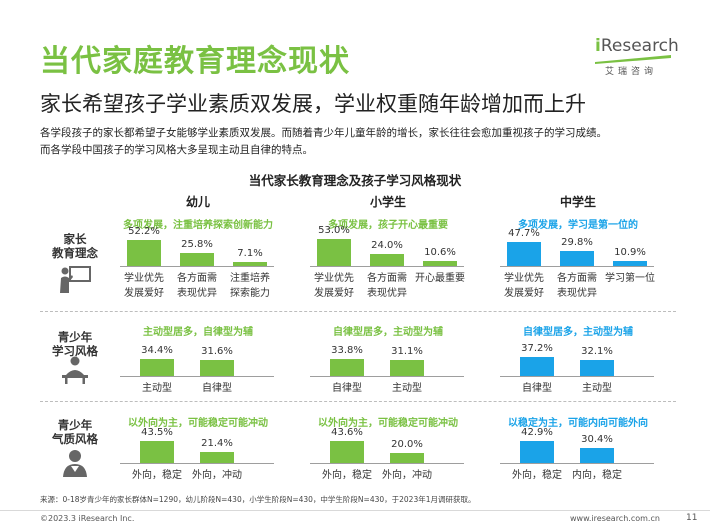 The image size is (710, 532). What do you see at coordinates (75, 439) in the screenshot?
I see `row-label-line: 气质风格` at bounding box center [75, 439].